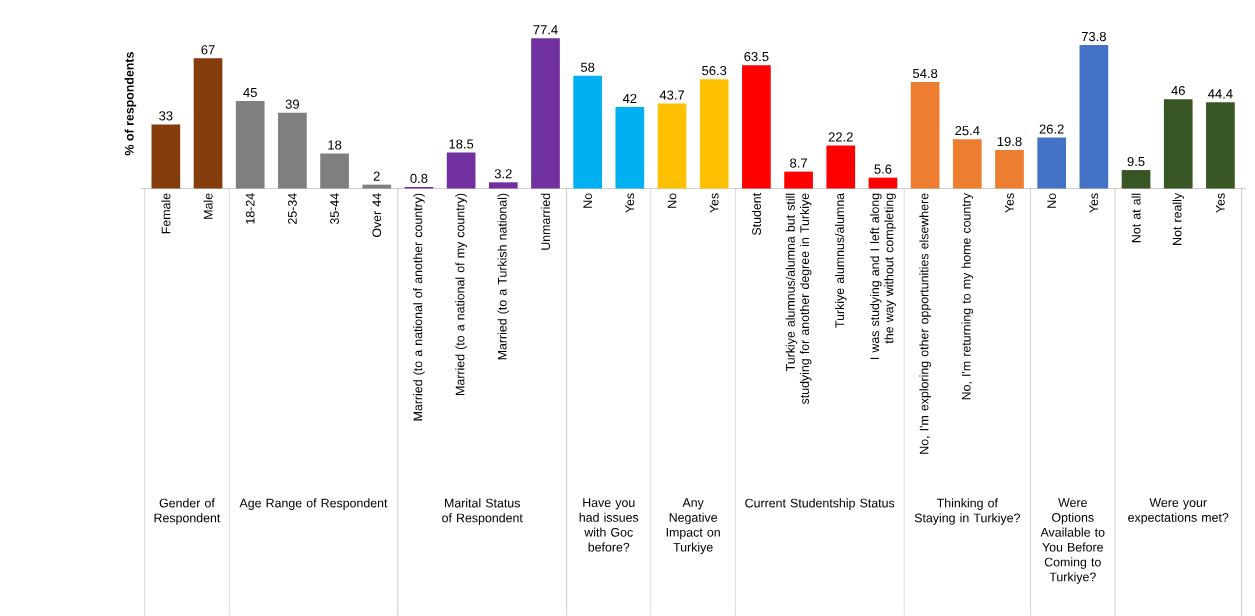  What do you see at coordinates (967, 131) in the screenshot?
I see `data-label: 25.4` at bounding box center [967, 131].